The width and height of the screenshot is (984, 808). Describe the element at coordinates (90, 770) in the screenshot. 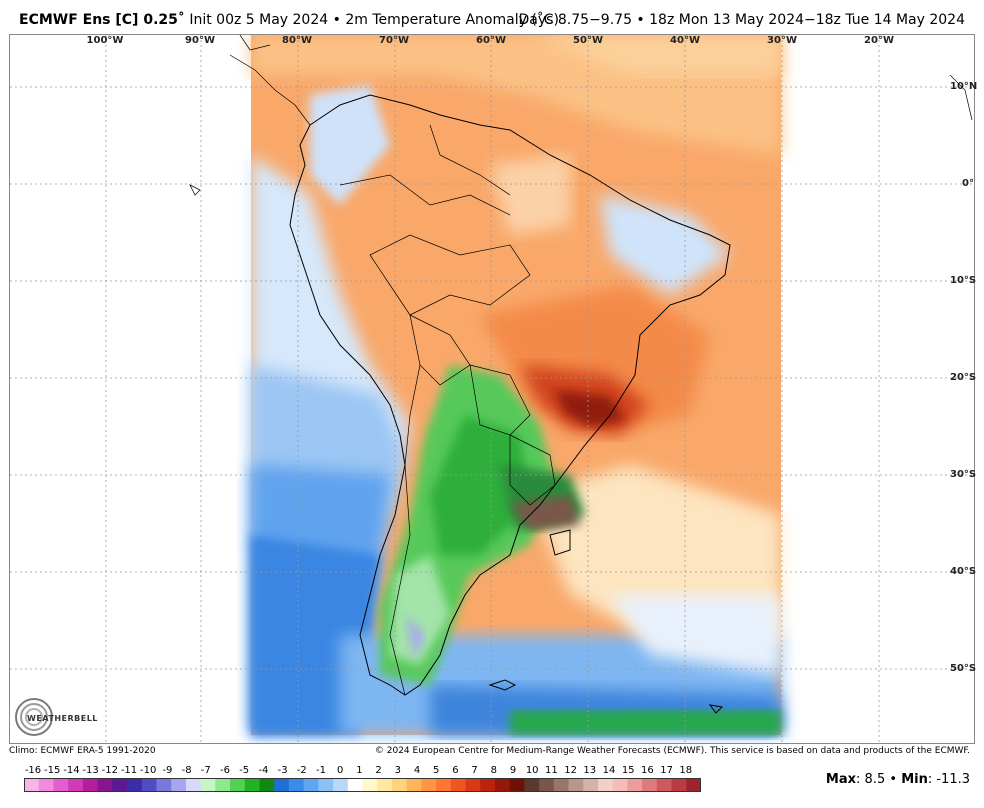

I see `colorbar-tick-label: -13` at that location.